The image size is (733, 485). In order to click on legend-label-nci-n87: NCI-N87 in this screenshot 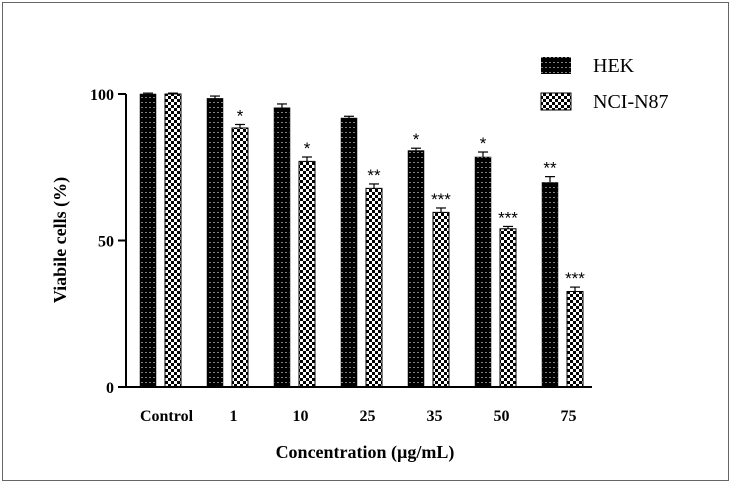, I will do `click(631, 102)`.